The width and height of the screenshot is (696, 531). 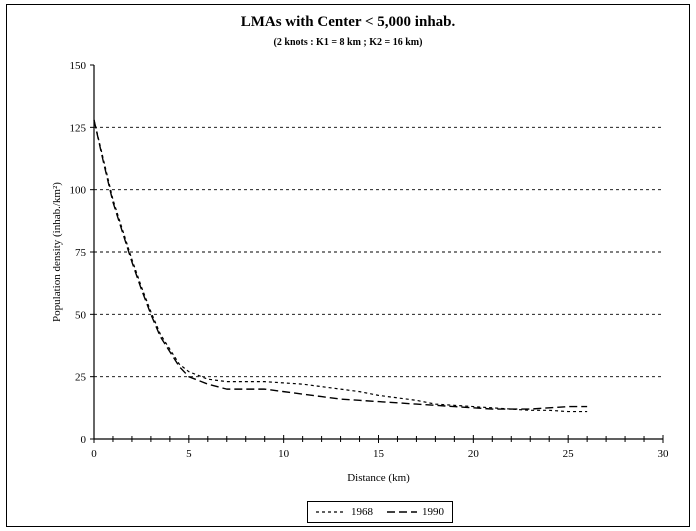 What do you see at coordinates (379, 454) in the screenshot?
I see `x-tick-label: 15` at bounding box center [379, 454].